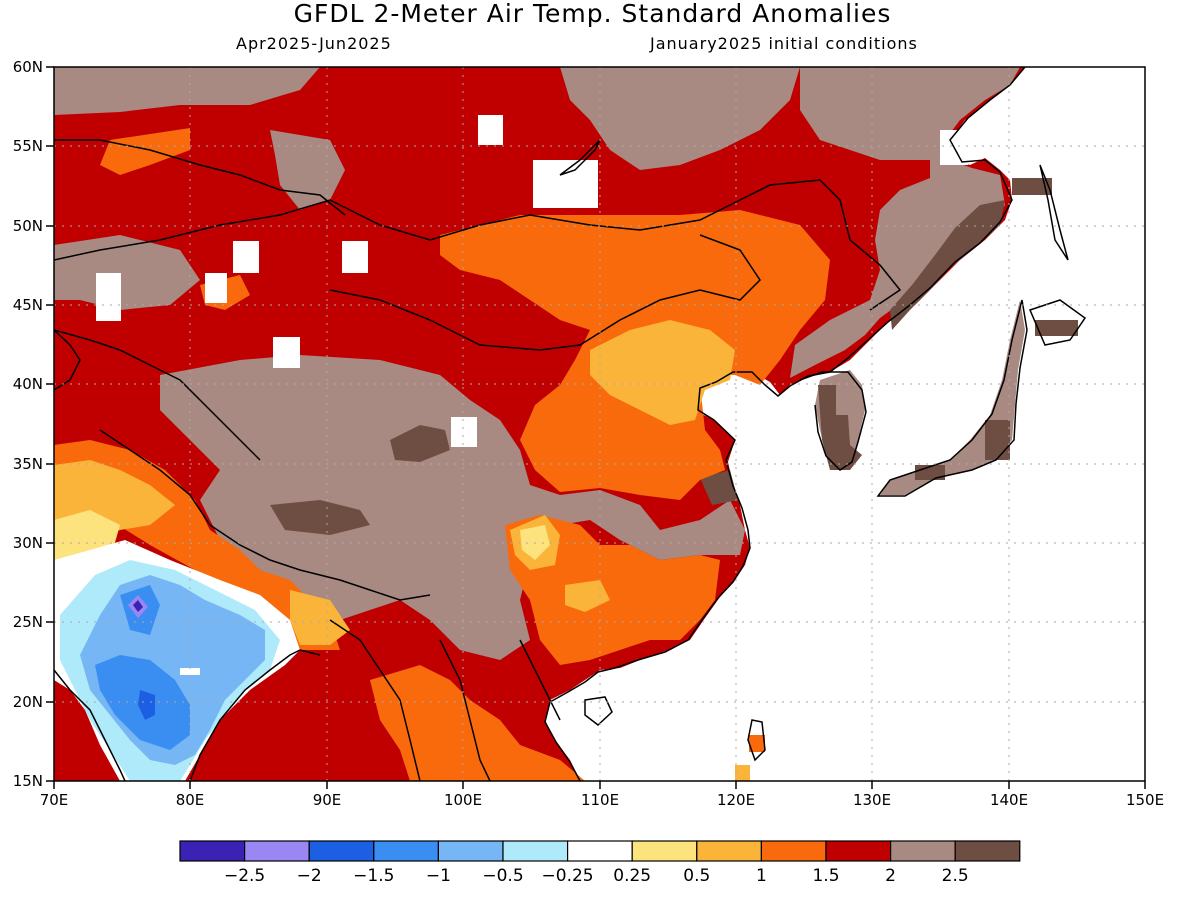 This screenshot has height=900, width=1200. What do you see at coordinates (962, 450) in the screenshot?
I see `japan-brown-patches` at bounding box center [962, 450].